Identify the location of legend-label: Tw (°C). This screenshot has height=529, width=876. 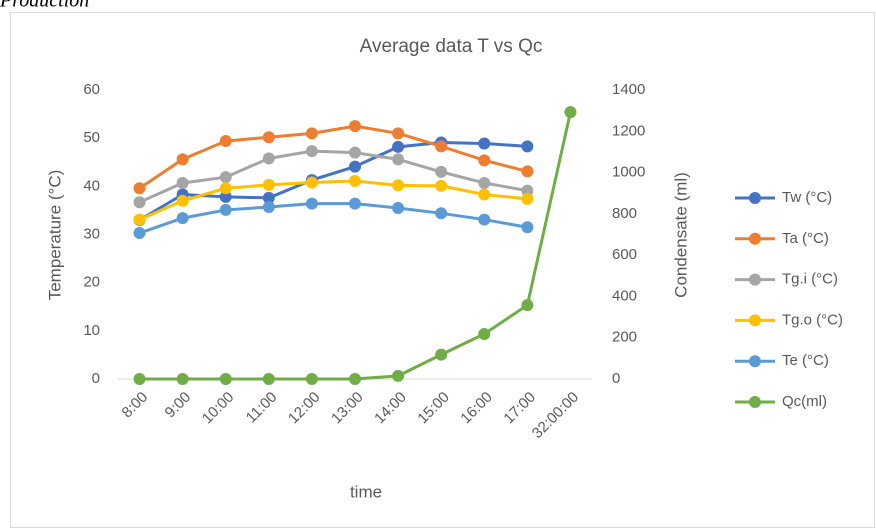
(807, 197).